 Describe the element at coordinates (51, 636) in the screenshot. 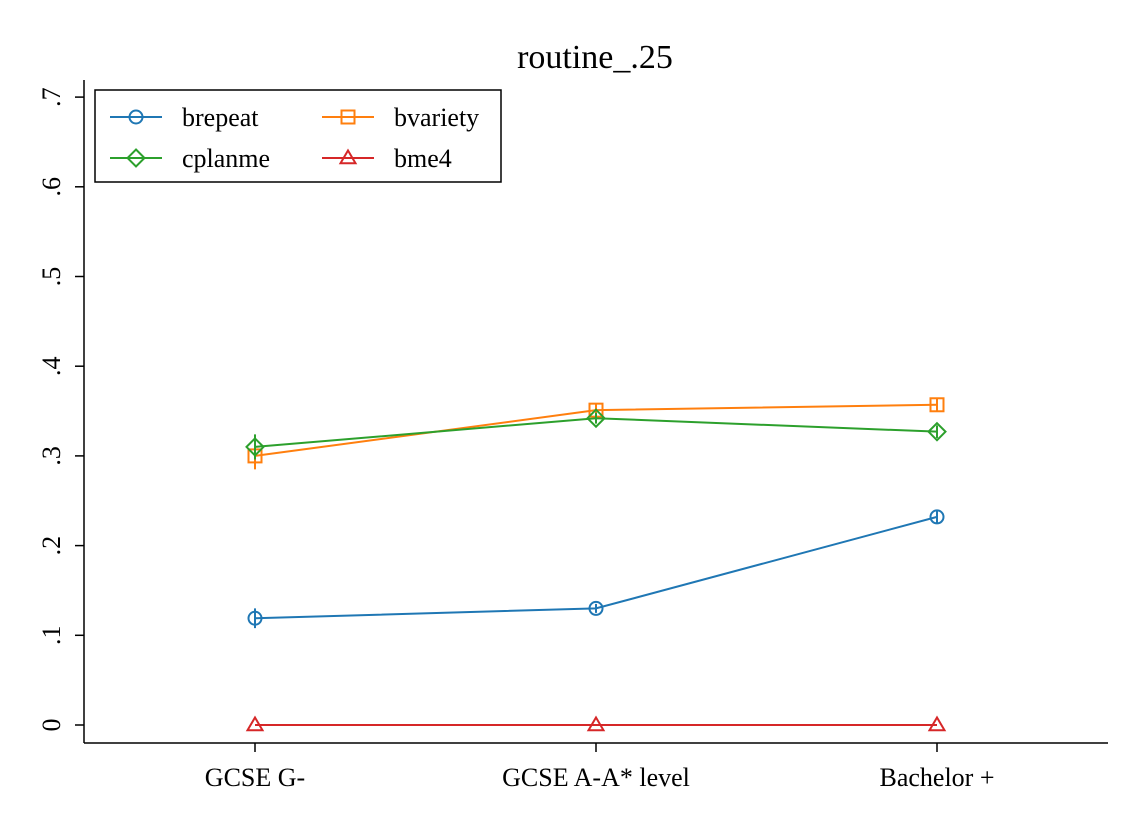

I see `y-tick-label: .1` at that location.